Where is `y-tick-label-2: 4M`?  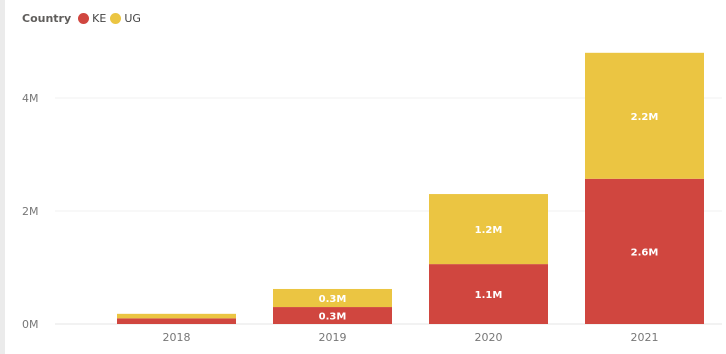
y-tick-label-2: 4M is located at coordinates (30, 98).